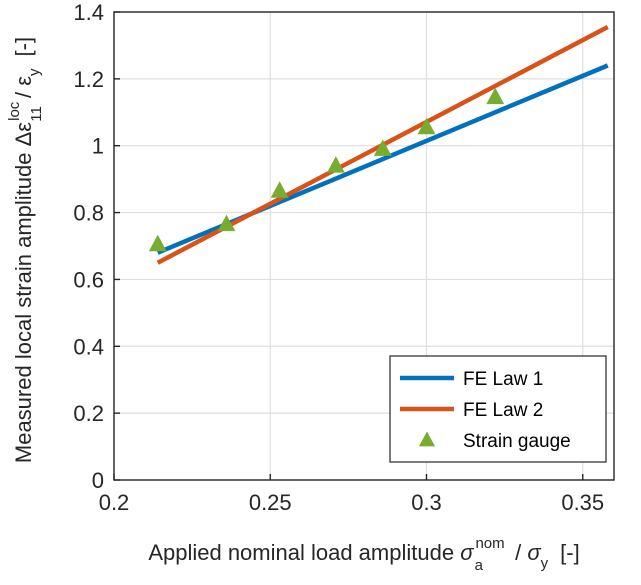  Describe the element at coordinates (98, 480) in the screenshot. I see `y-tick-label: 0` at that location.